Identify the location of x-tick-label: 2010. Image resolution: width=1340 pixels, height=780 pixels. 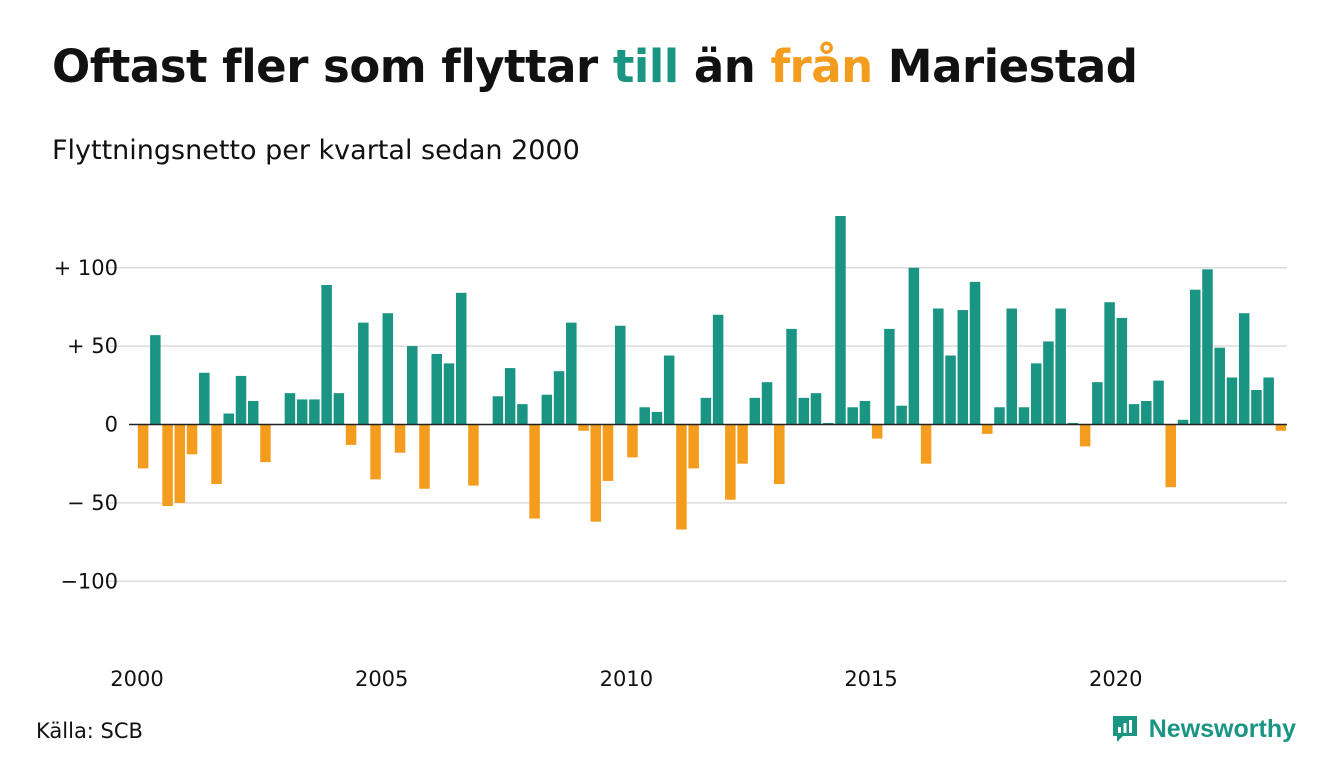
(626, 679).